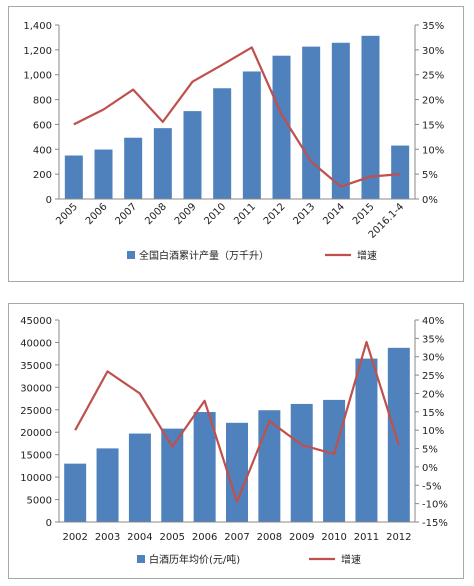 The image size is (474, 586). I want to click on legend-bar-label: 白酒历年均价(元/吨), so click(194, 559).